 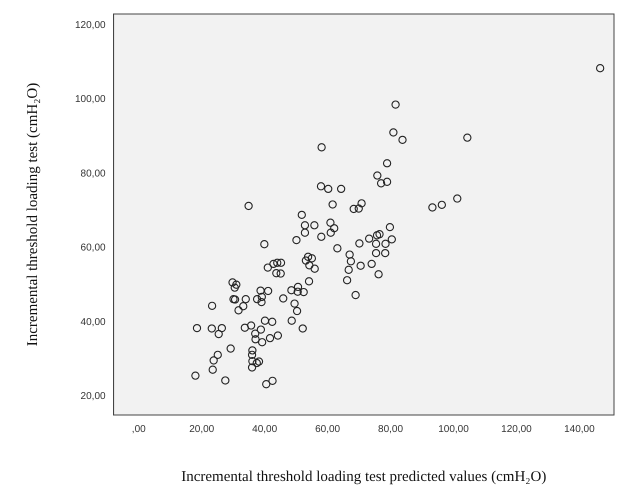 I want to click on x-tick-label: 120,00, so click(x=516, y=429).